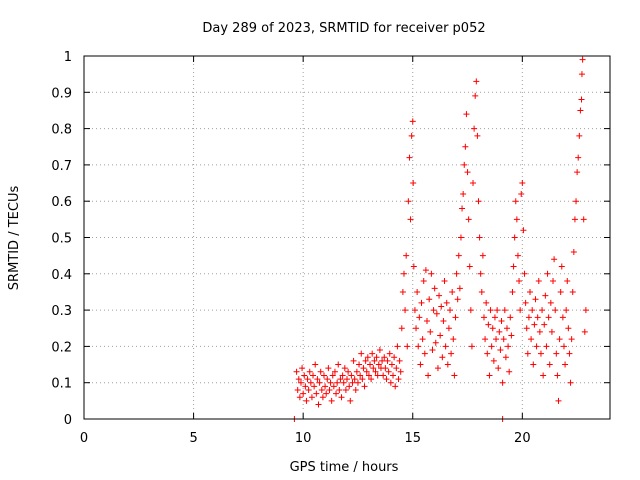  What do you see at coordinates (61, 384) in the screenshot?
I see `y-tick-label: 0.1` at bounding box center [61, 384].